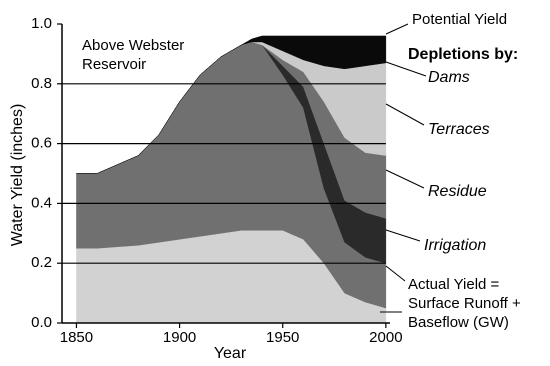  What do you see at coordinates (282, 337) in the screenshot?
I see `x-tick-label: 1950` at bounding box center [282, 337].